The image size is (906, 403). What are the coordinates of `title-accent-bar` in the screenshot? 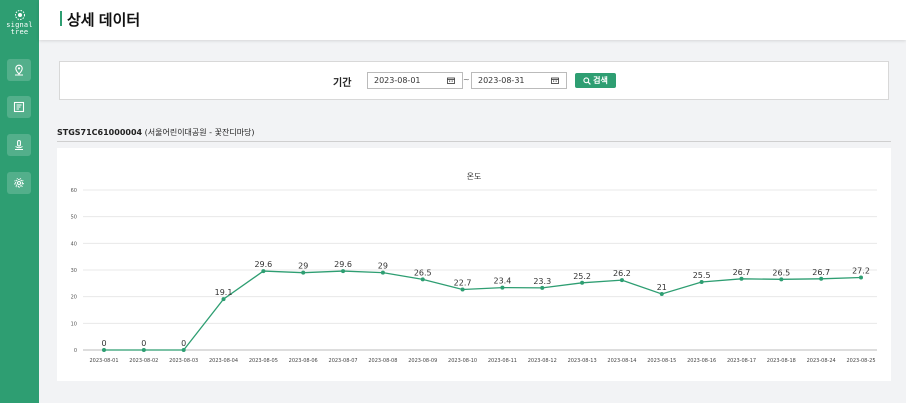 It's located at (61, 18).